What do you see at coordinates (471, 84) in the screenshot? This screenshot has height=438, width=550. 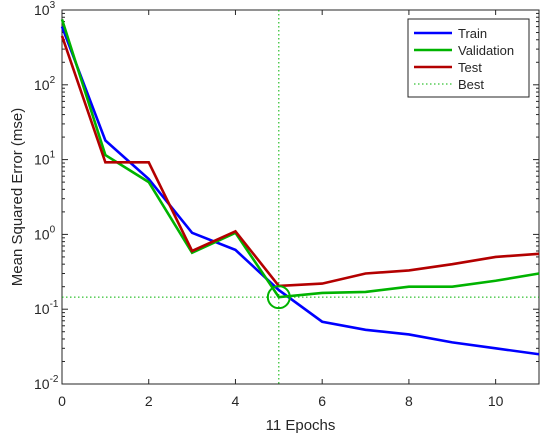 I see `legend-label-best: Best` at bounding box center [471, 84].